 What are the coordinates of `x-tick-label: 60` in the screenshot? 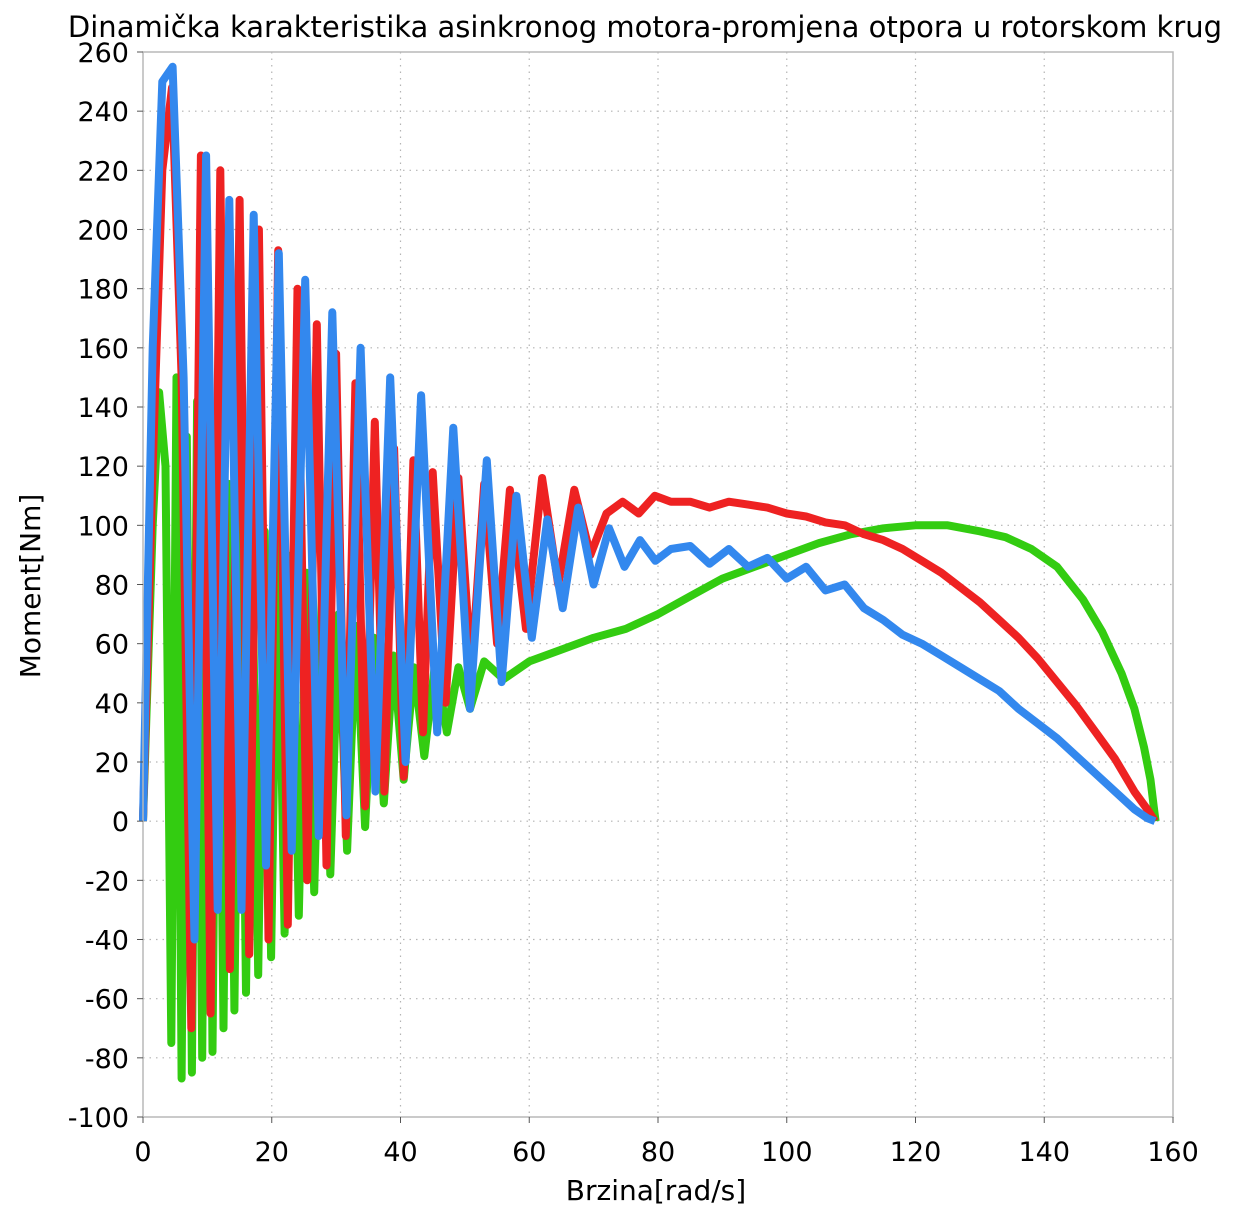 It's located at (529, 1152).